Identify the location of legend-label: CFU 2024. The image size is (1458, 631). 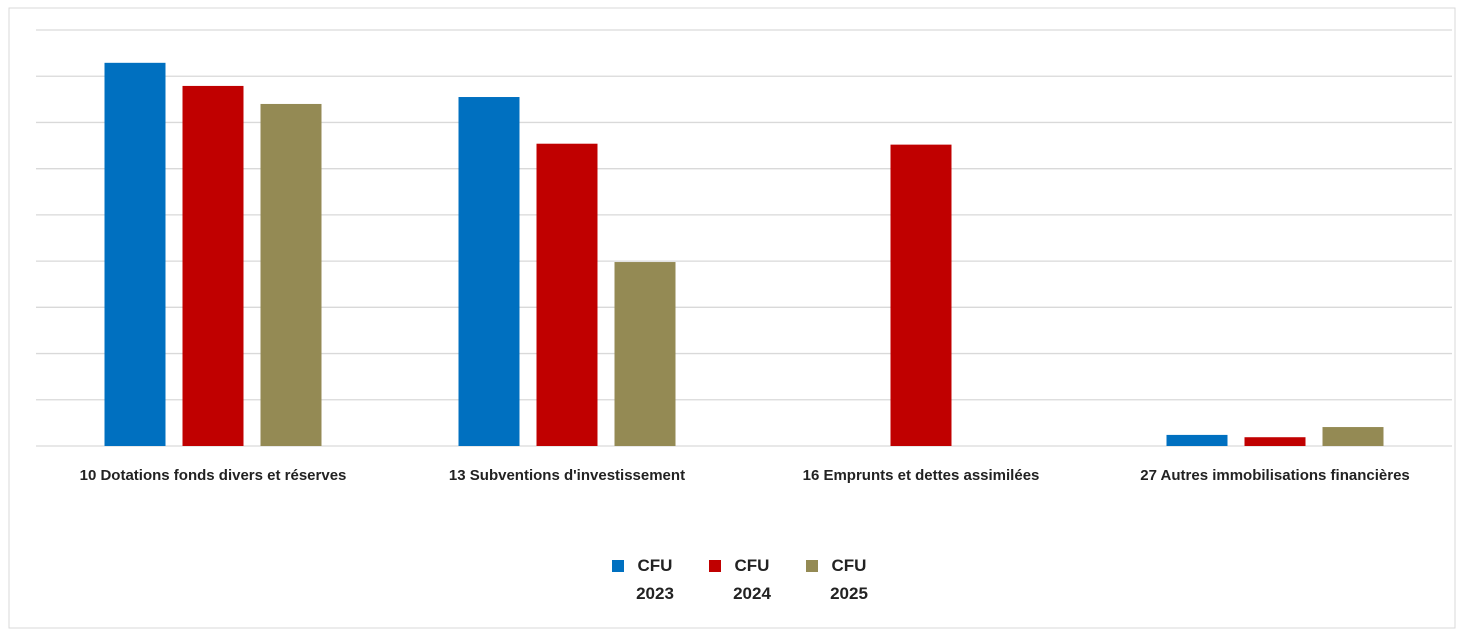
(752, 579).